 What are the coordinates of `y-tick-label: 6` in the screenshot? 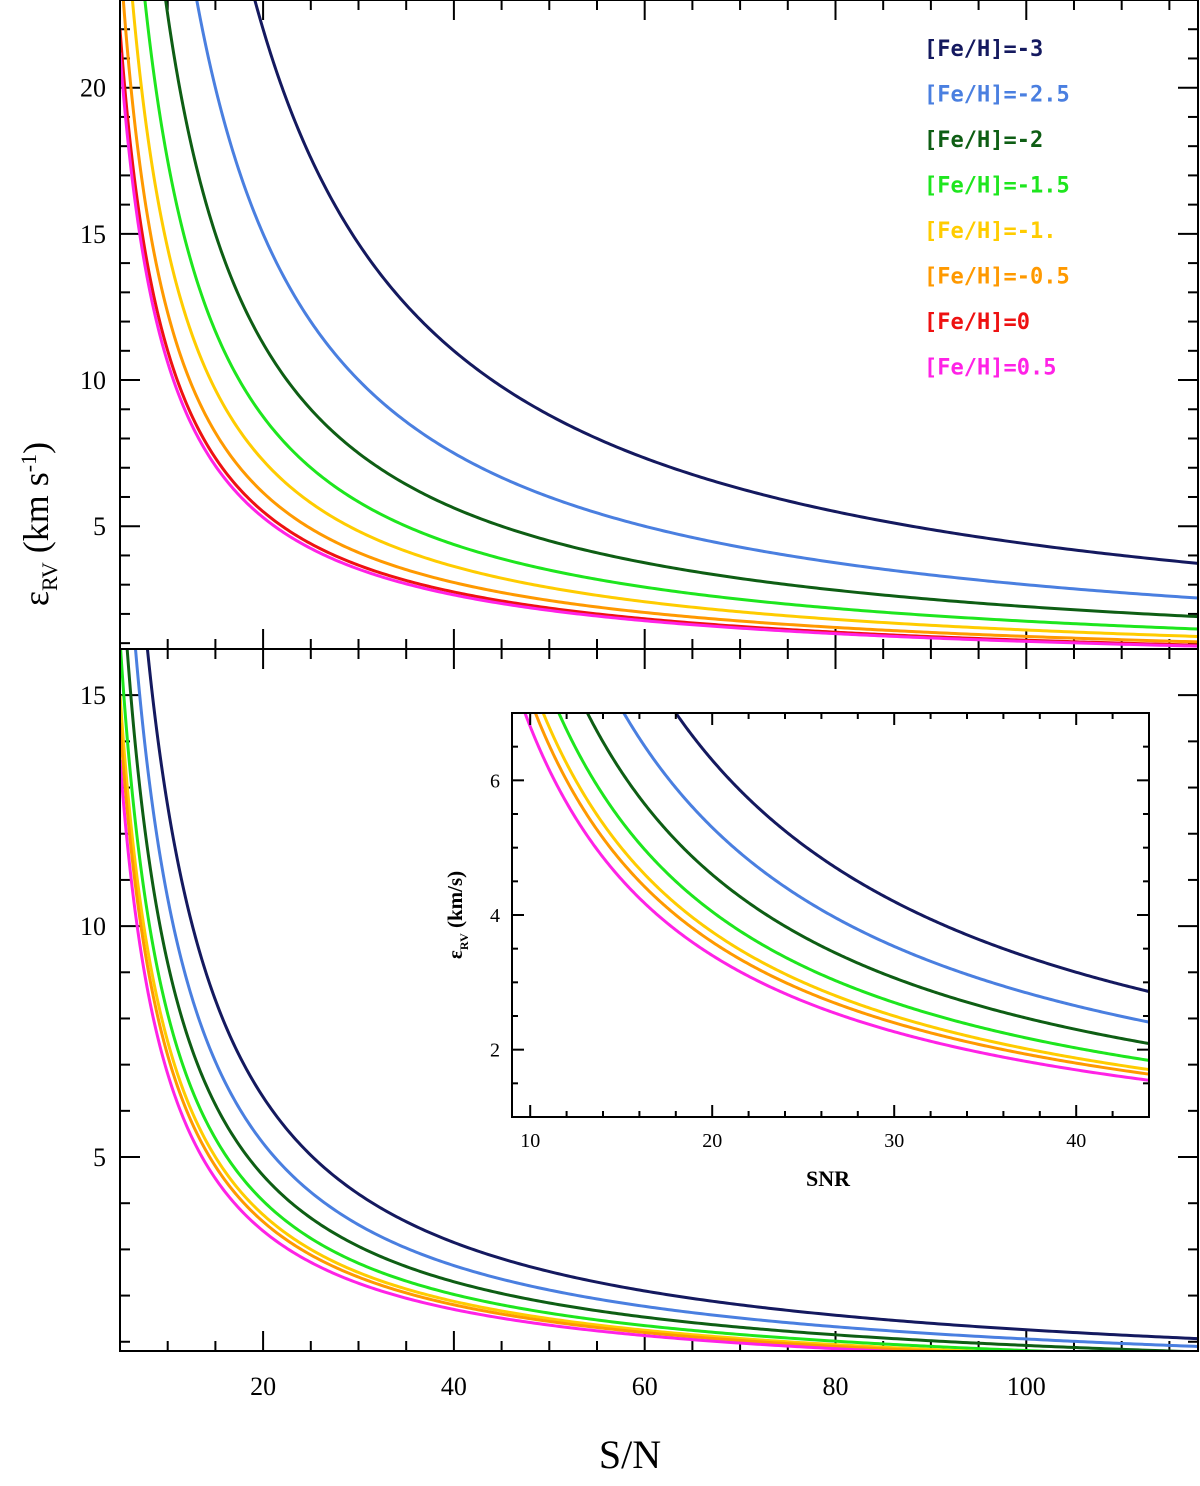 It's located at (495, 781).